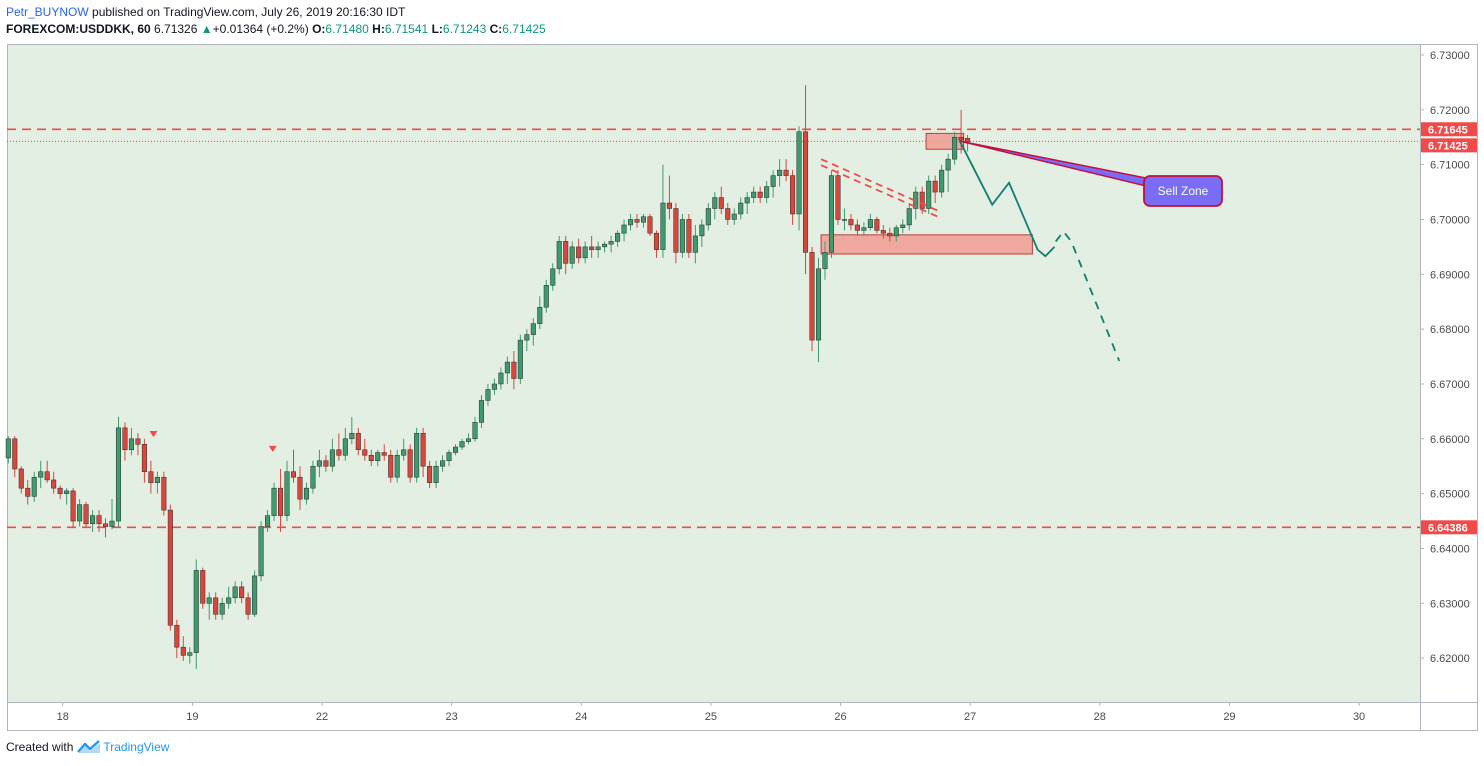 This screenshot has width=1484, height=766. What do you see at coordinates (1450, 495) in the screenshot?
I see `y-tick-label: 6.65000` at bounding box center [1450, 495].